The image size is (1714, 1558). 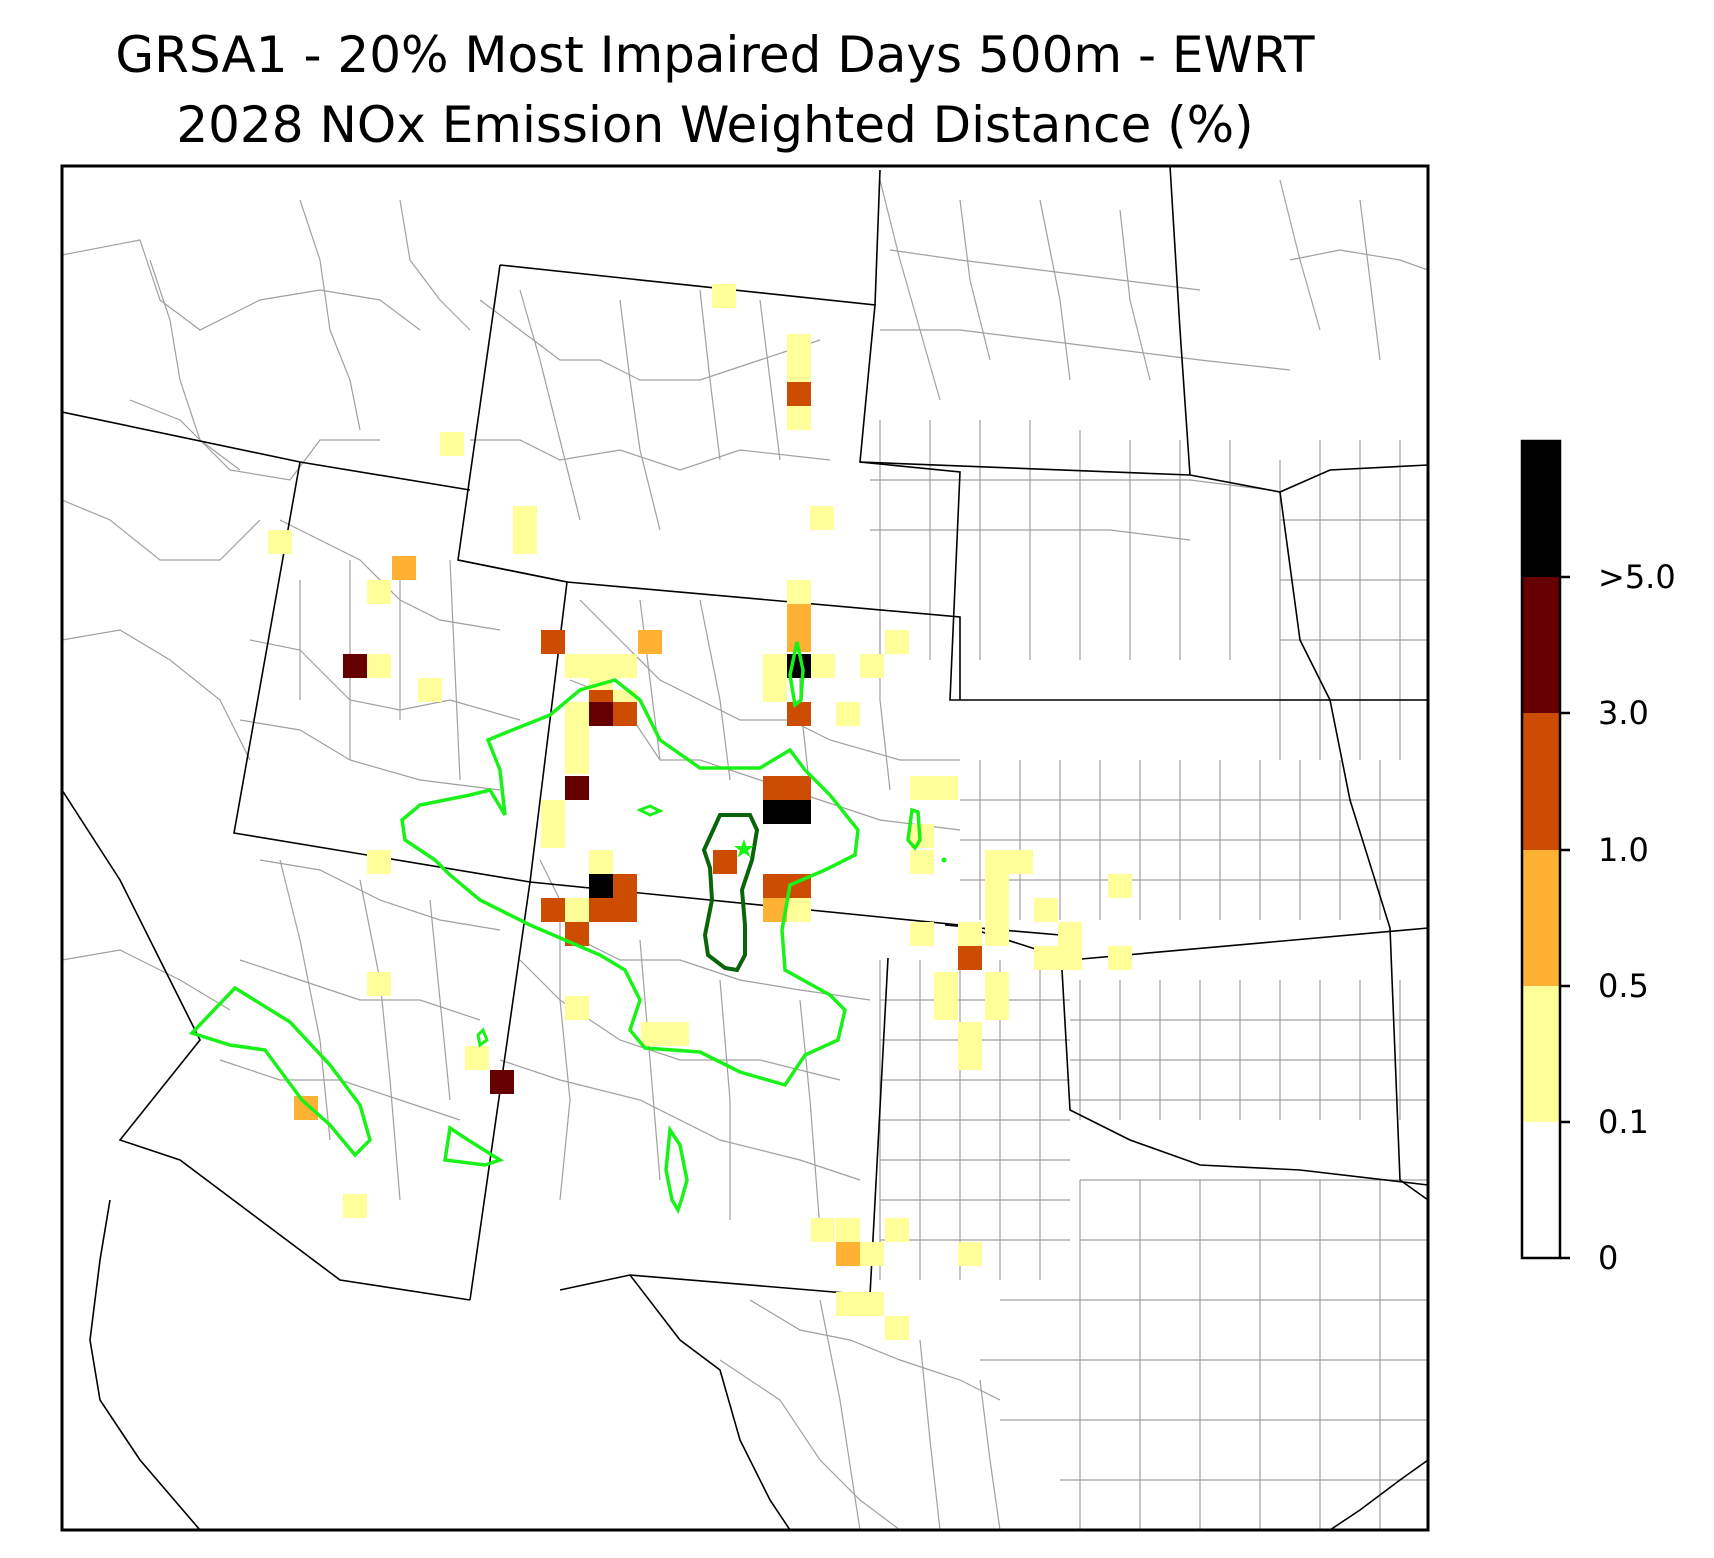 I want to click on colorbar-tick-label: >5.0, so click(x=1637, y=577).